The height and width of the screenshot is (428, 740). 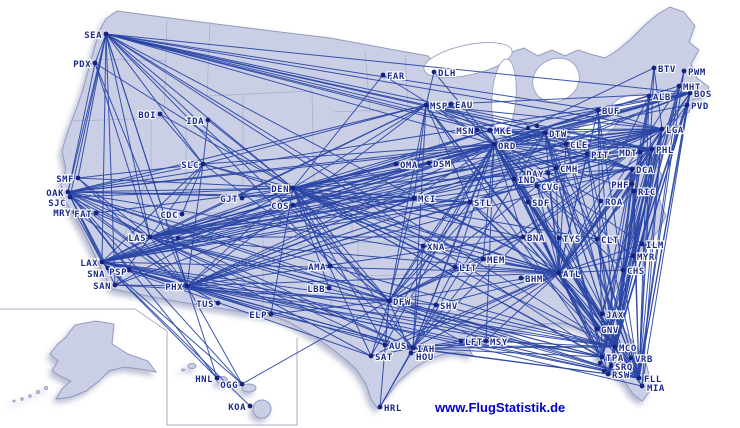 I want to click on route-line-ATL-MHT, so click(x=619, y=179).